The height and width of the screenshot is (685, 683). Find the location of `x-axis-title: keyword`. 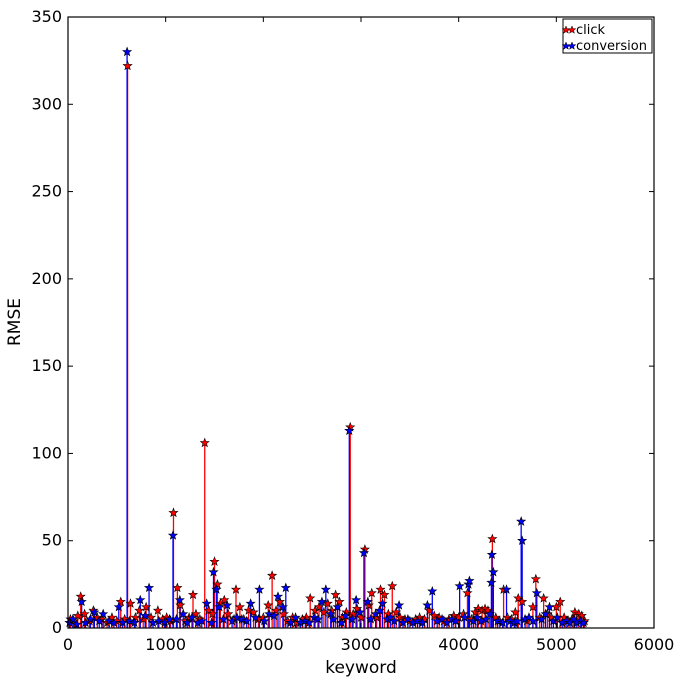

x-axis-title: keyword is located at coordinates (361, 668).